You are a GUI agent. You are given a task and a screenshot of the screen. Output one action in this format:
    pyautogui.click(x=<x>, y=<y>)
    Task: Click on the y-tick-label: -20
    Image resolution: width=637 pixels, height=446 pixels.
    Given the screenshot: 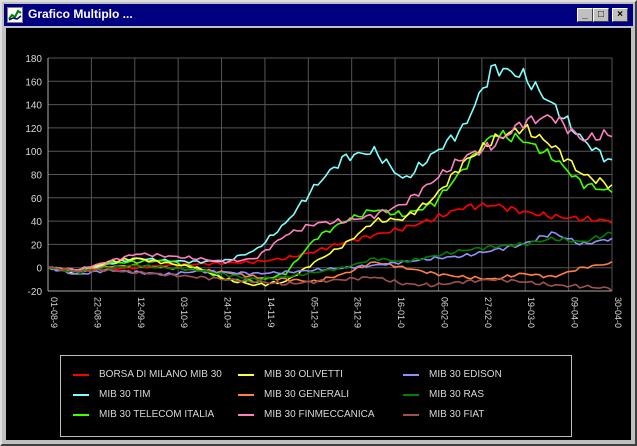 What is the action you would take?
    pyautogui.click(x=35, y=292)
    